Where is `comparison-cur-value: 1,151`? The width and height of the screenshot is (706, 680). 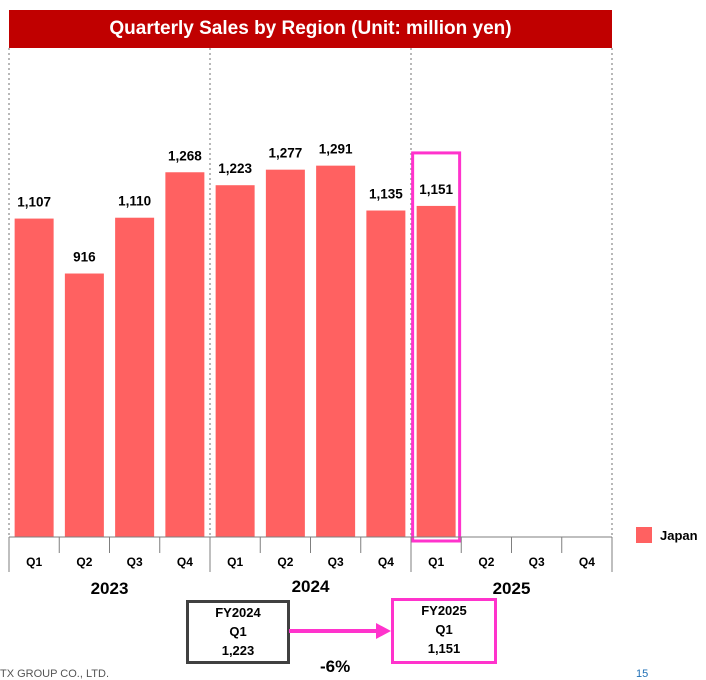 comparison-cur-value: 1,151 is located at coordinates (444, 648).